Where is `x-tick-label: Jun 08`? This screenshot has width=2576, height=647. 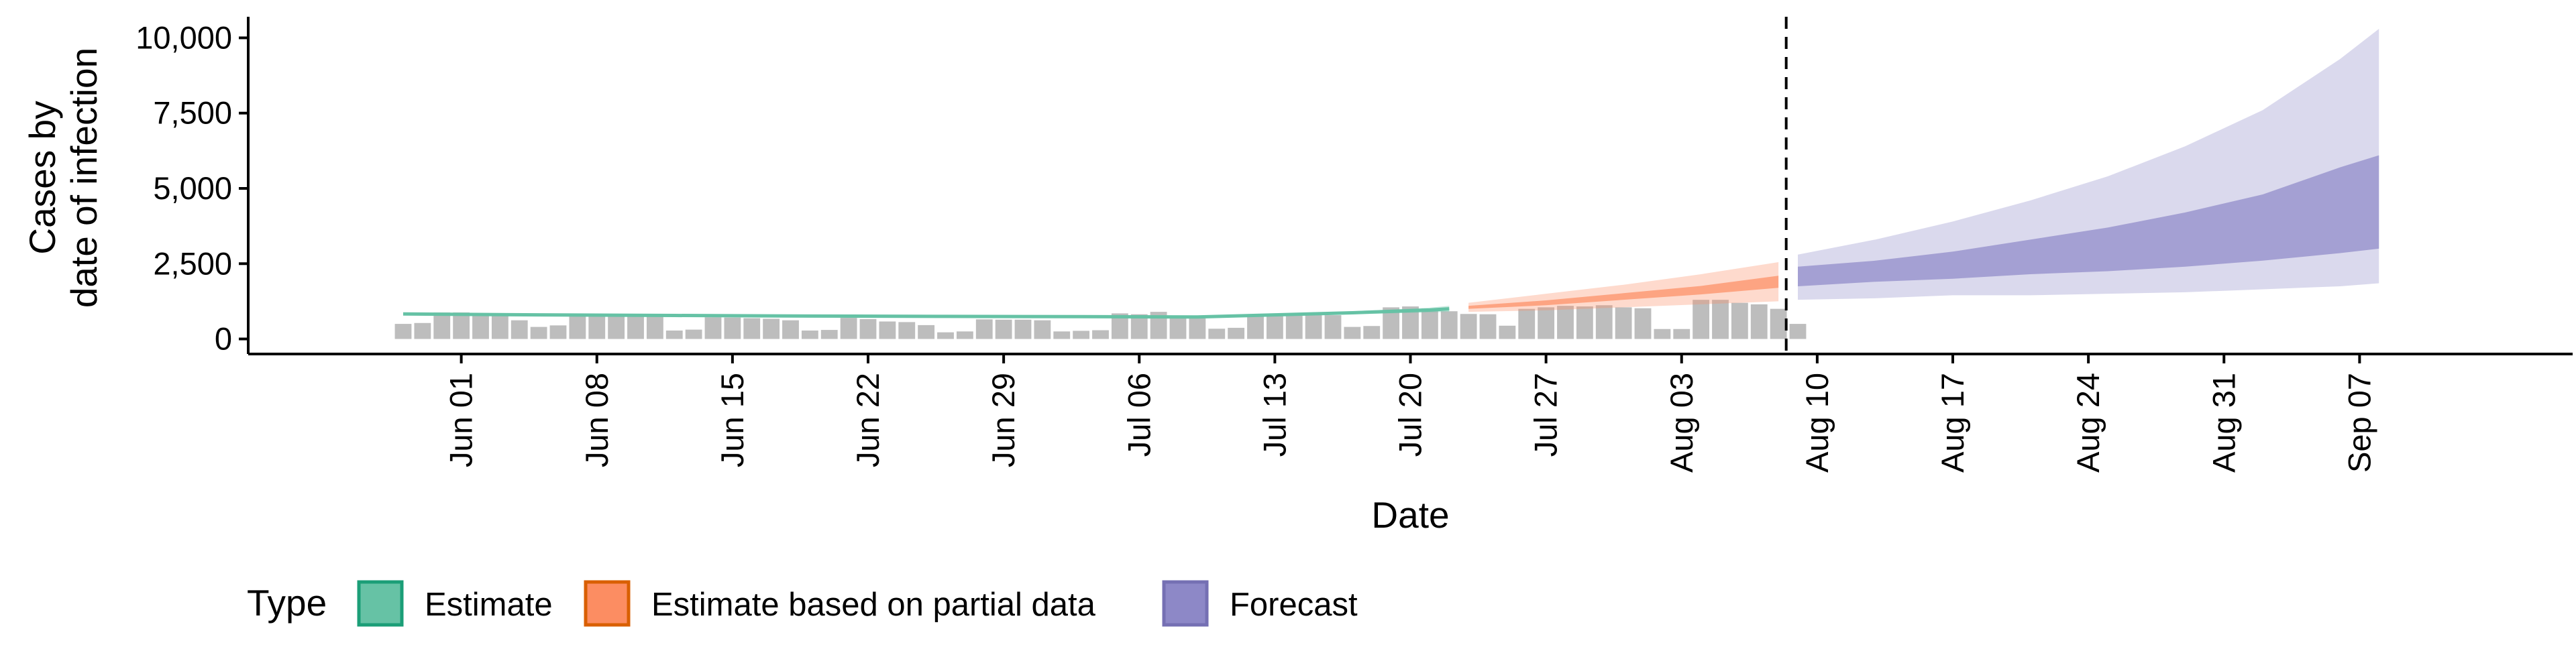 x-tick-label: Jun 08 is located at coordinates (596, 420).